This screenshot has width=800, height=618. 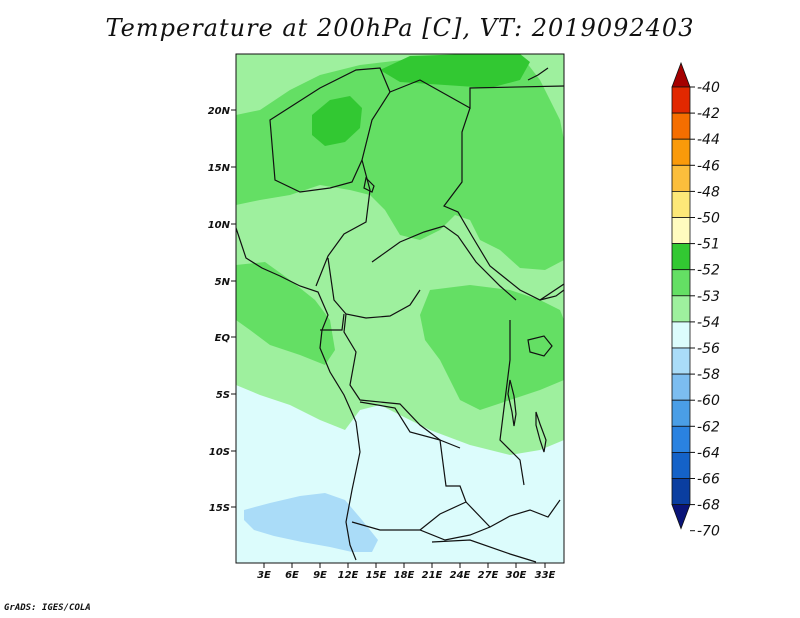 What do you see at coordinates (404, 575) in the screenshot?
I see `lon-tick-label: 18E` at bounding box center [404, 575].